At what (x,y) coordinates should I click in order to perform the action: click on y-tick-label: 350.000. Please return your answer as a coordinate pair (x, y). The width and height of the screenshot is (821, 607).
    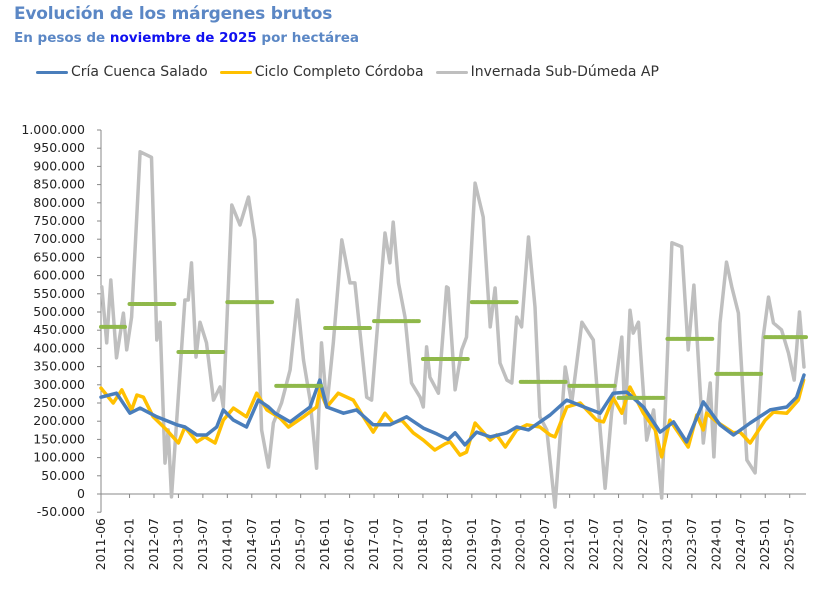
    Looking at the image, I should click on (59, 366).